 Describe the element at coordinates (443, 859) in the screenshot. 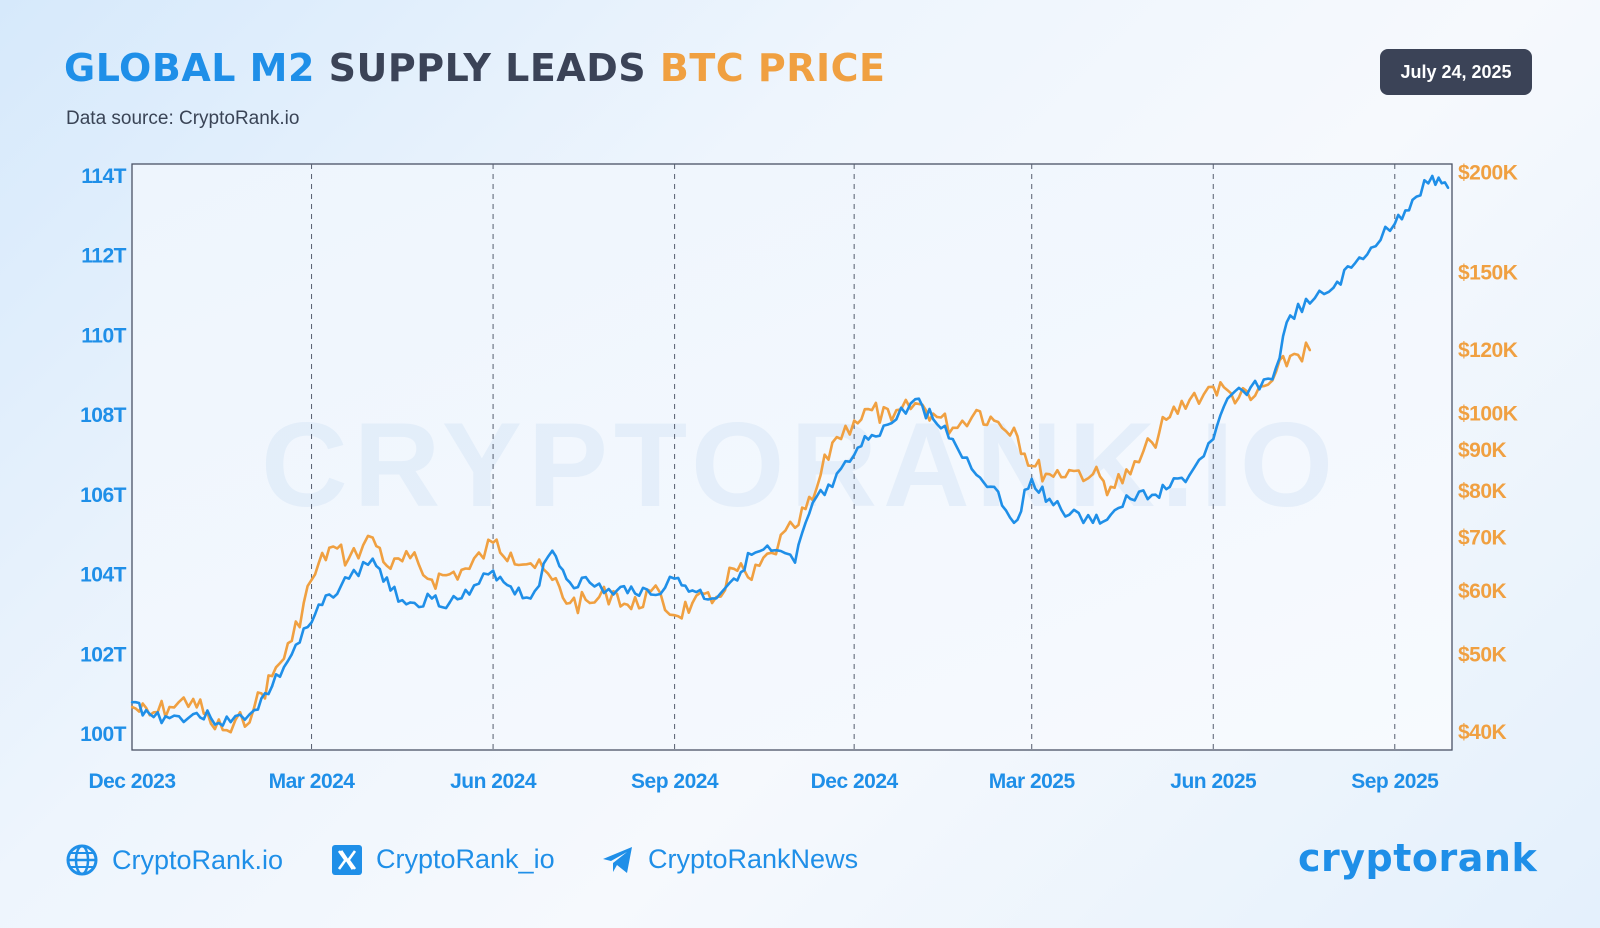

I see `x-link: CryptoRank_io` at that location.